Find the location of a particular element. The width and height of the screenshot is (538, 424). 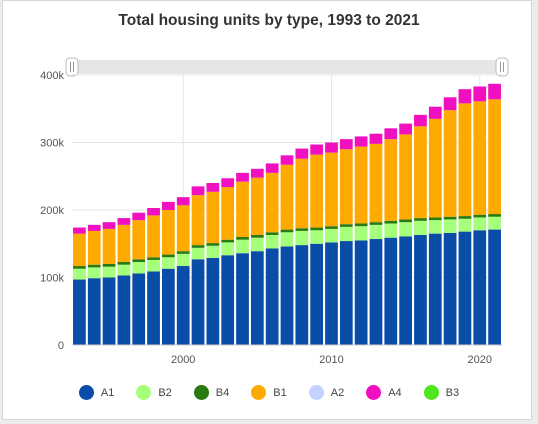

bar-A1-1999 is located at coordinates (168, 306).